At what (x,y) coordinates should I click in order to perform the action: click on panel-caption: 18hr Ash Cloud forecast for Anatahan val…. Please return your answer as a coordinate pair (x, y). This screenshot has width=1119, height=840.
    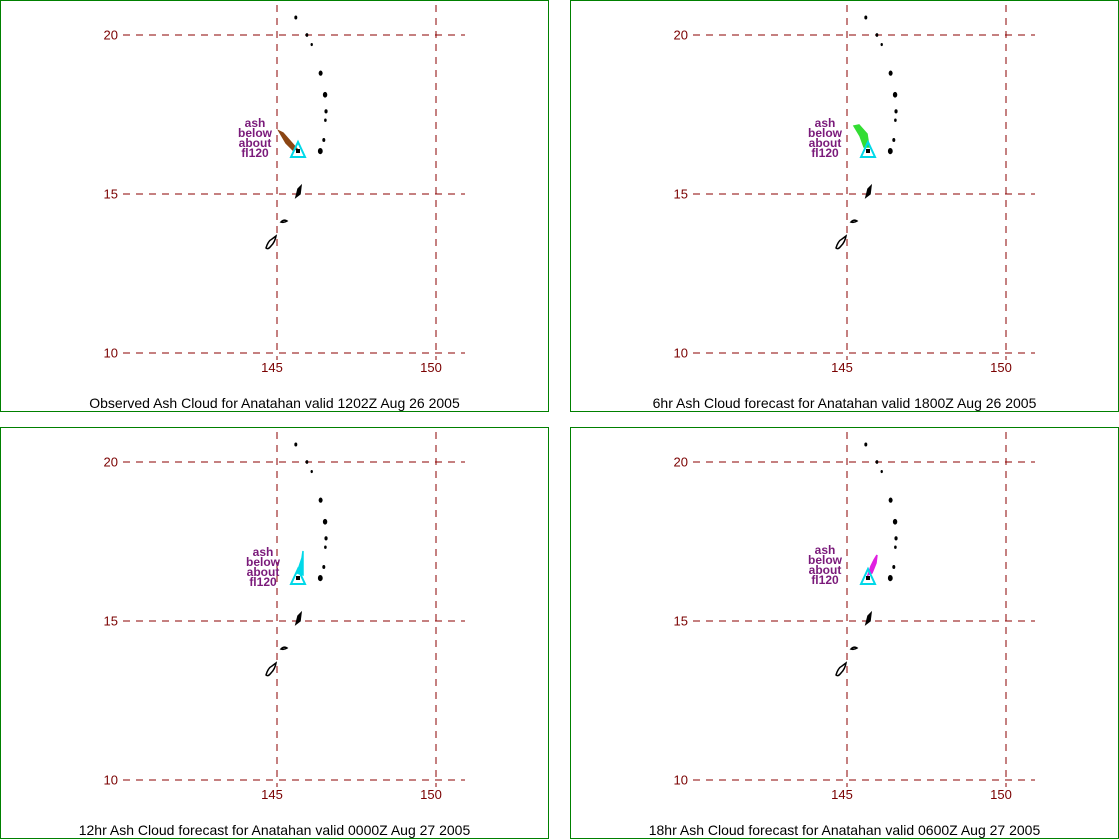
    Looking at the image, I should click on (845, 830).